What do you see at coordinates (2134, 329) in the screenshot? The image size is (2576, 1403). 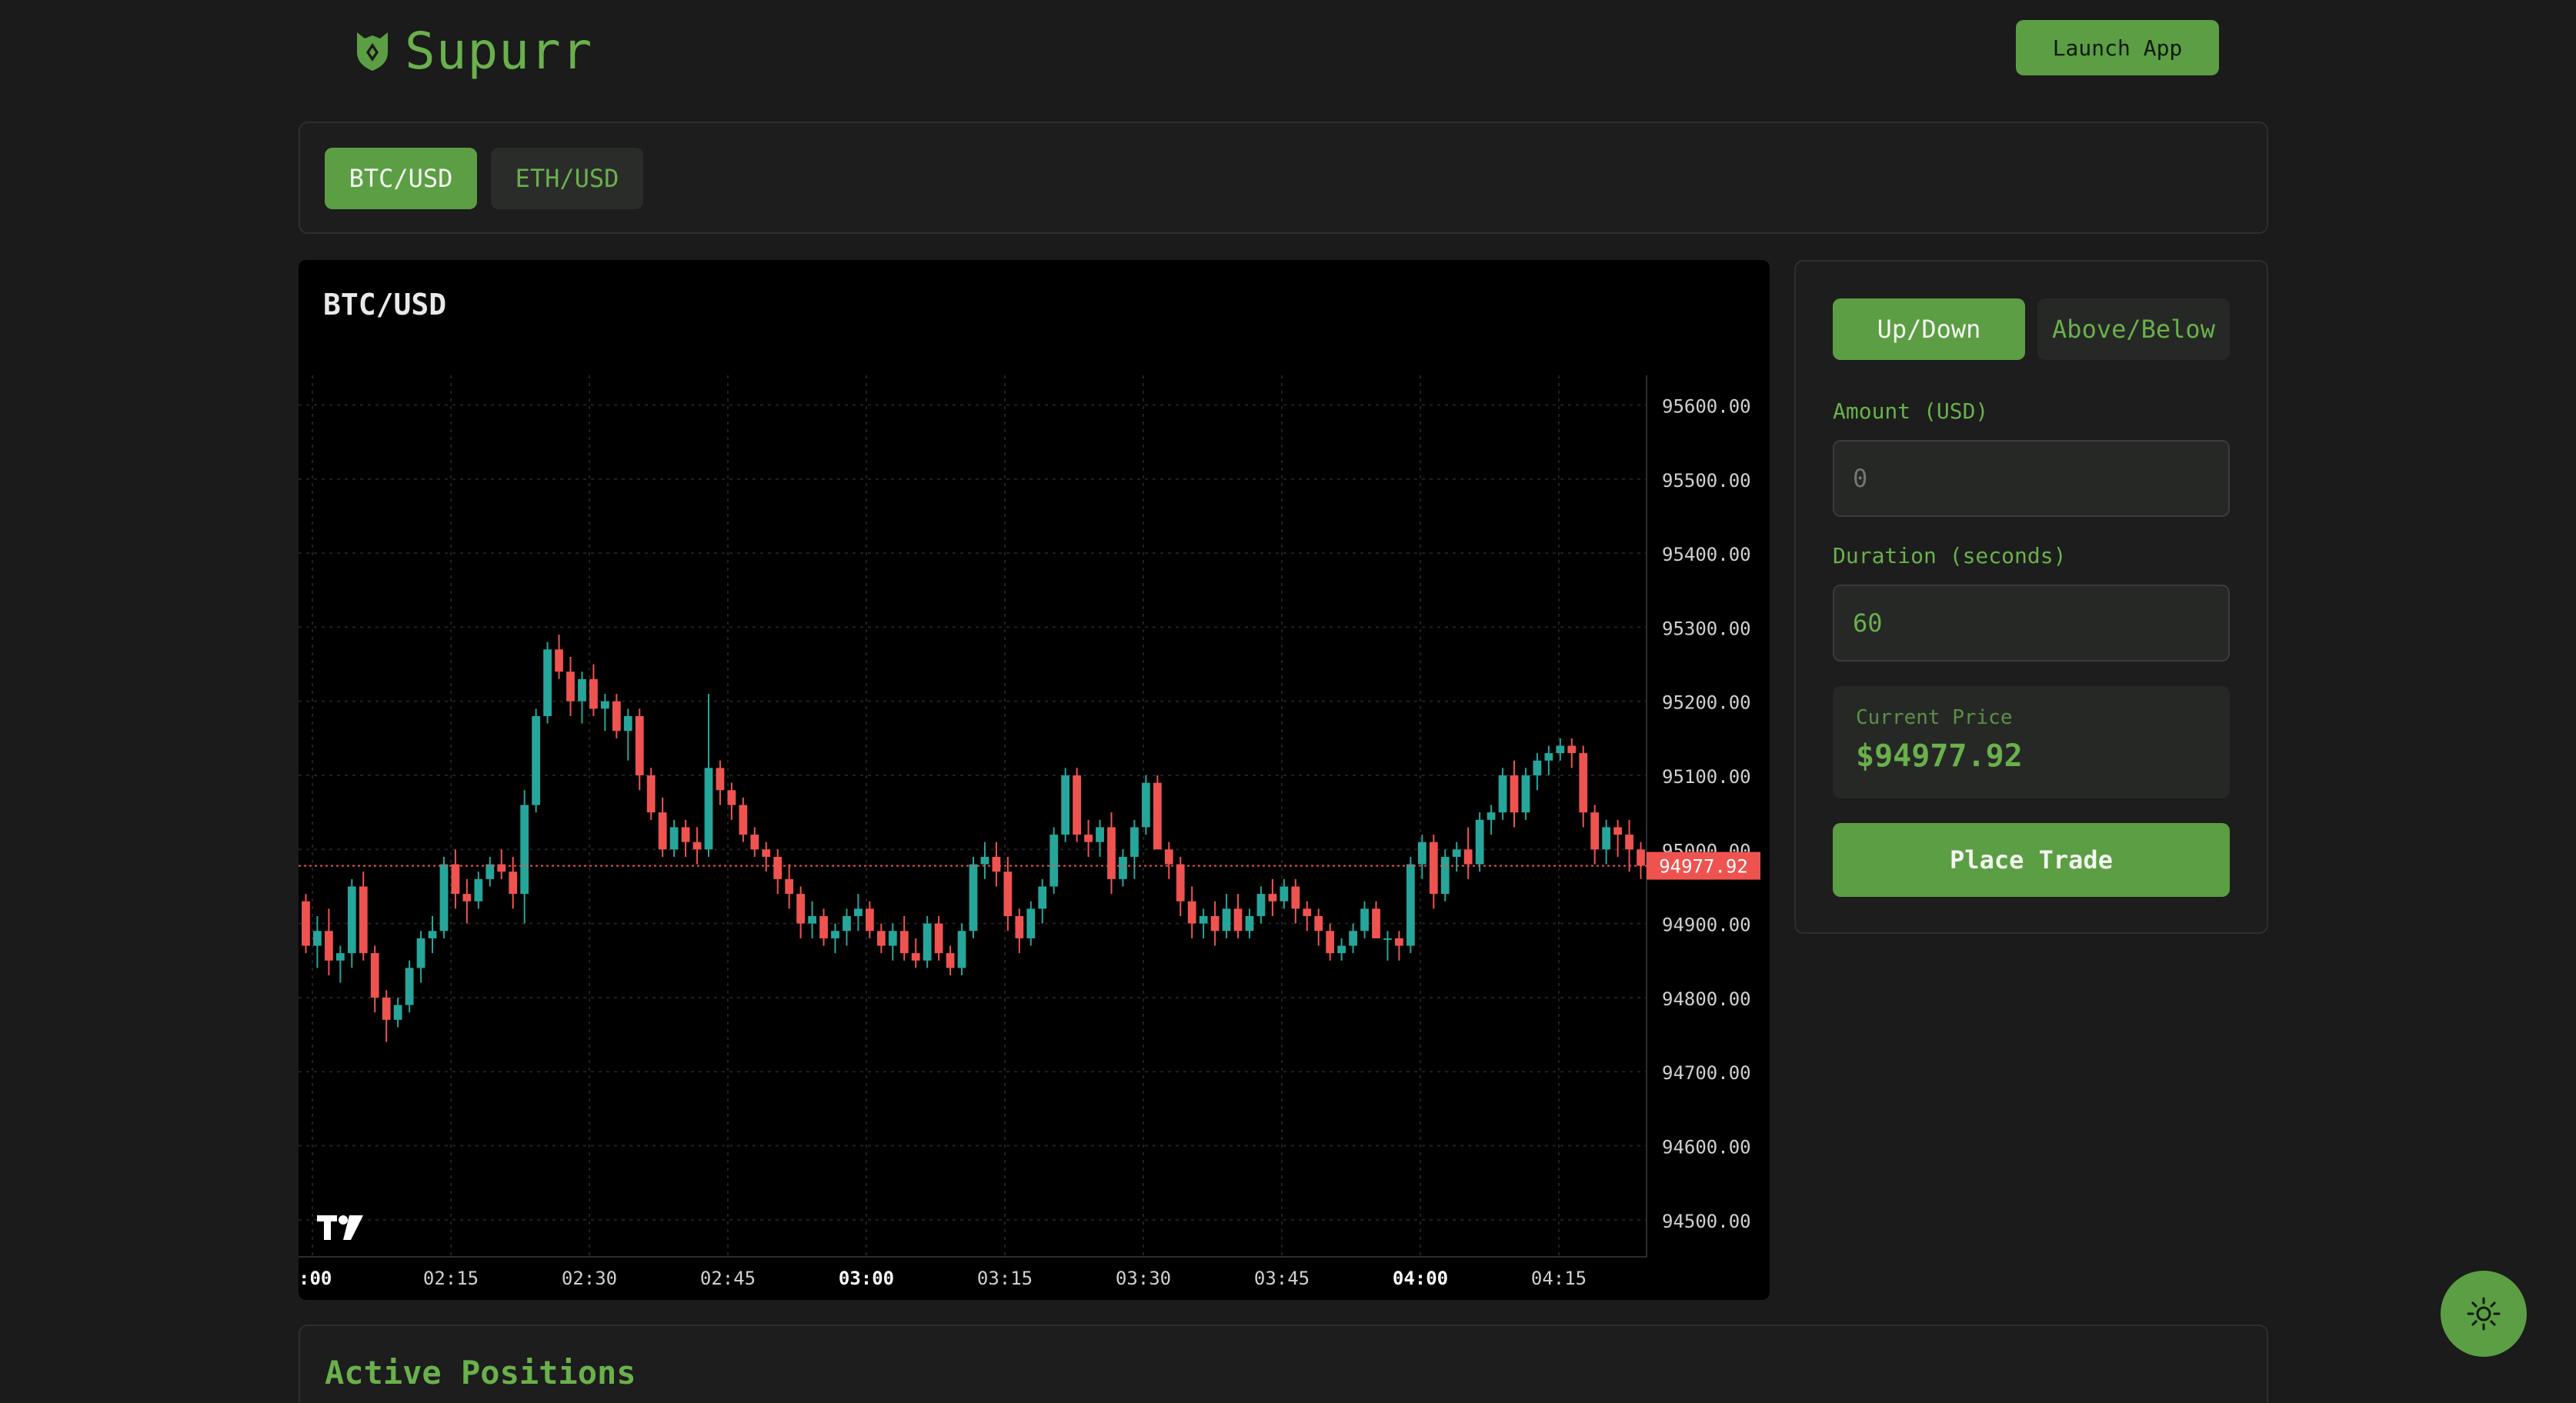 I see `mode-tab-above-below: Above/Below` at bounding box center [2134, 329].